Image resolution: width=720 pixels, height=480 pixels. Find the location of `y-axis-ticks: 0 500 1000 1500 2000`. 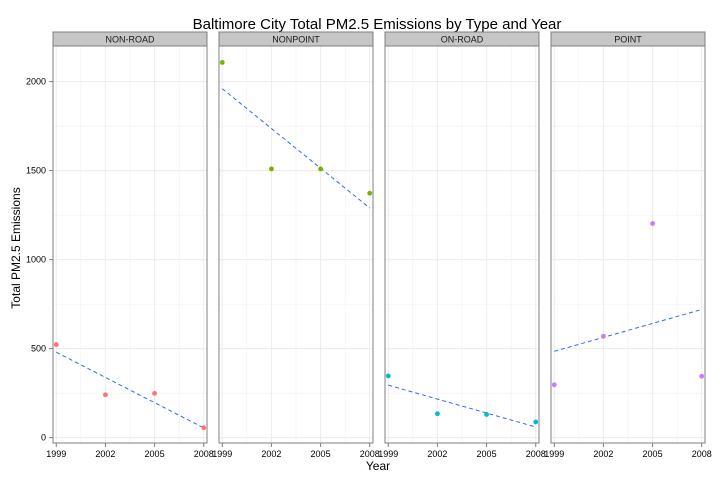

y-axis-ticks: 0 500 1000 1500 2000 is located at coordinates (39, 260).